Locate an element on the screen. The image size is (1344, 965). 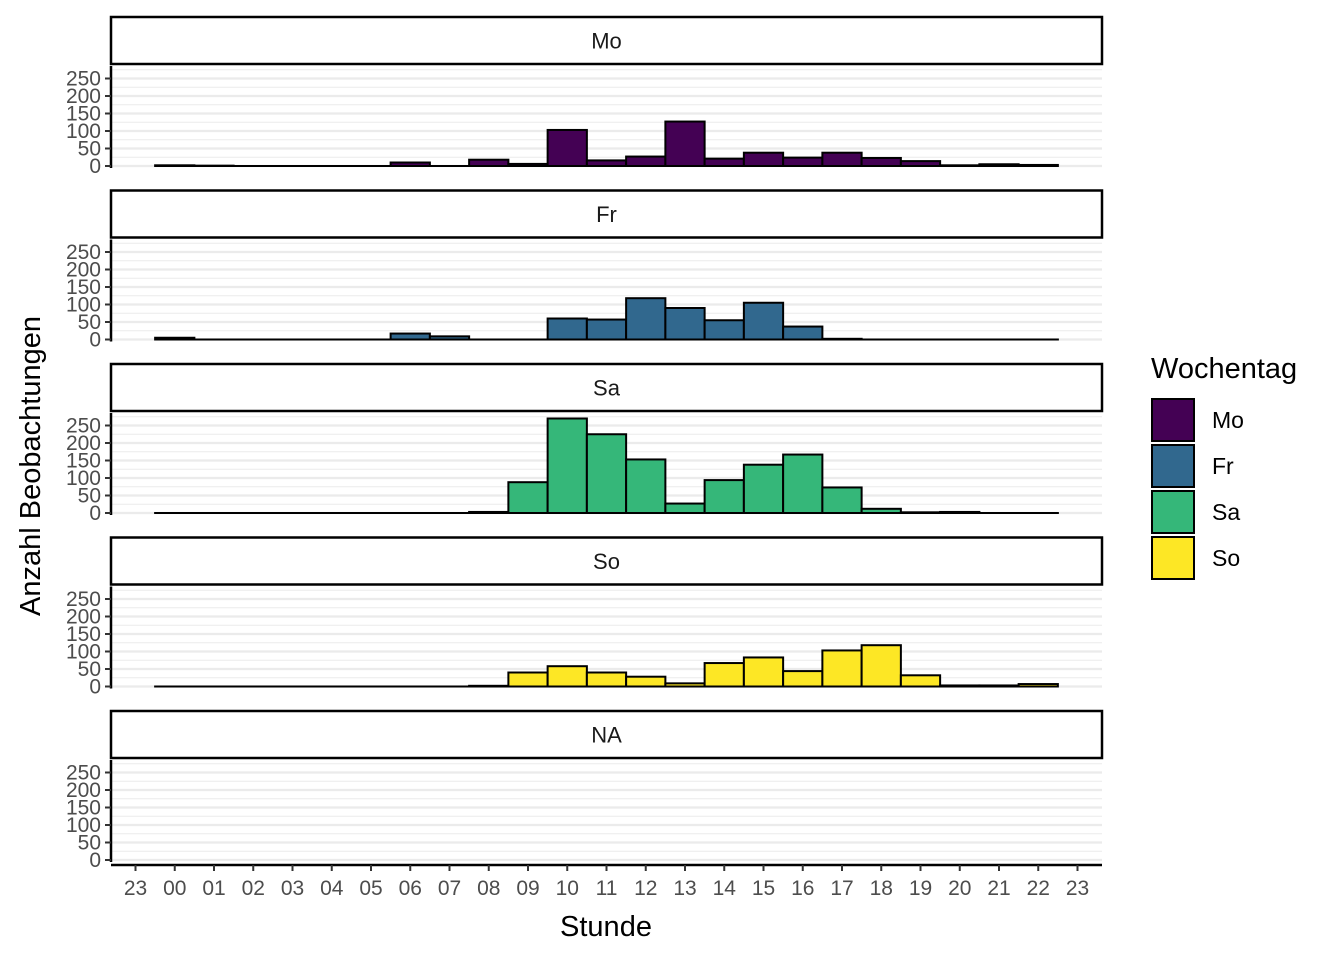
legend-label: Mo is located at coordinates (1228, 420).